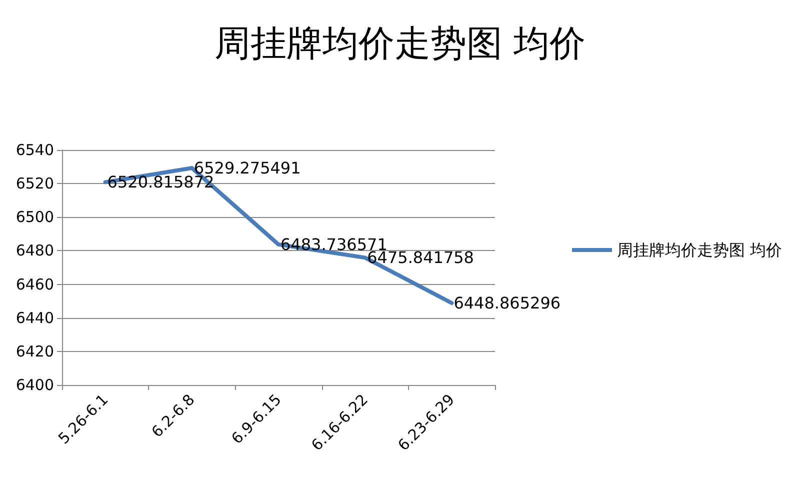 This screenshot has width=800, height=500. What do you see at coordinates (507, 302) in the screenshot?
I see `data-label: 6448.865296` at bounding box center [507, 302].